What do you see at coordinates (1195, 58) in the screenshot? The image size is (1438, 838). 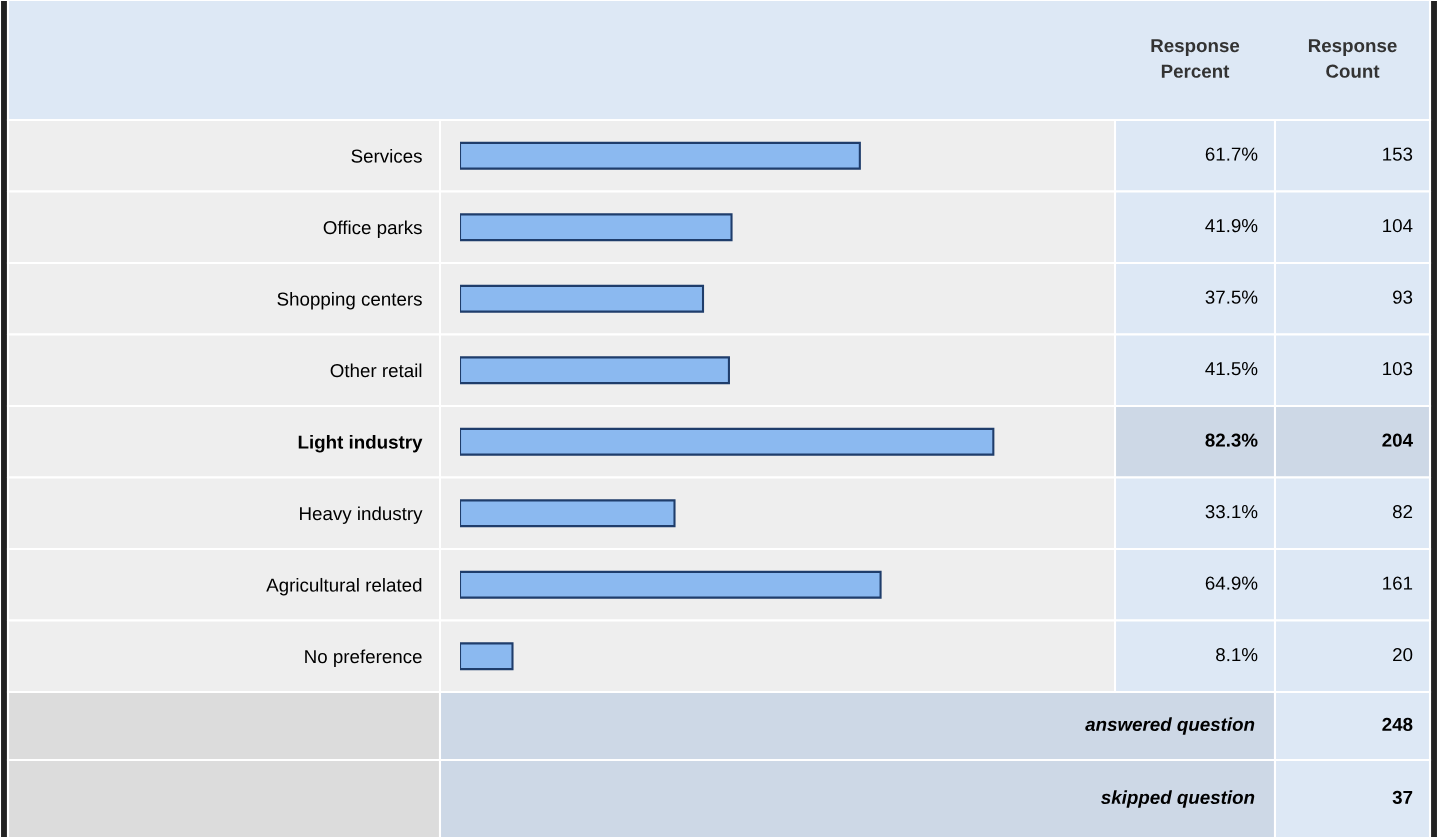 I see `text: Response Percent` at bounding box center [1195, 58].